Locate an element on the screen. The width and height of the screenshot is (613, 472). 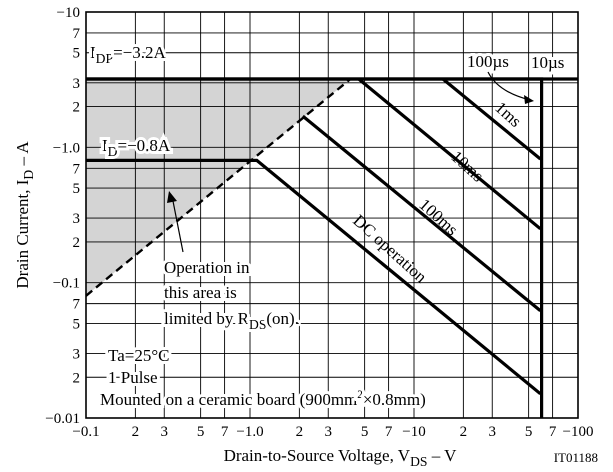
pulse-100us-arrow is located at coordinates (509, 86).